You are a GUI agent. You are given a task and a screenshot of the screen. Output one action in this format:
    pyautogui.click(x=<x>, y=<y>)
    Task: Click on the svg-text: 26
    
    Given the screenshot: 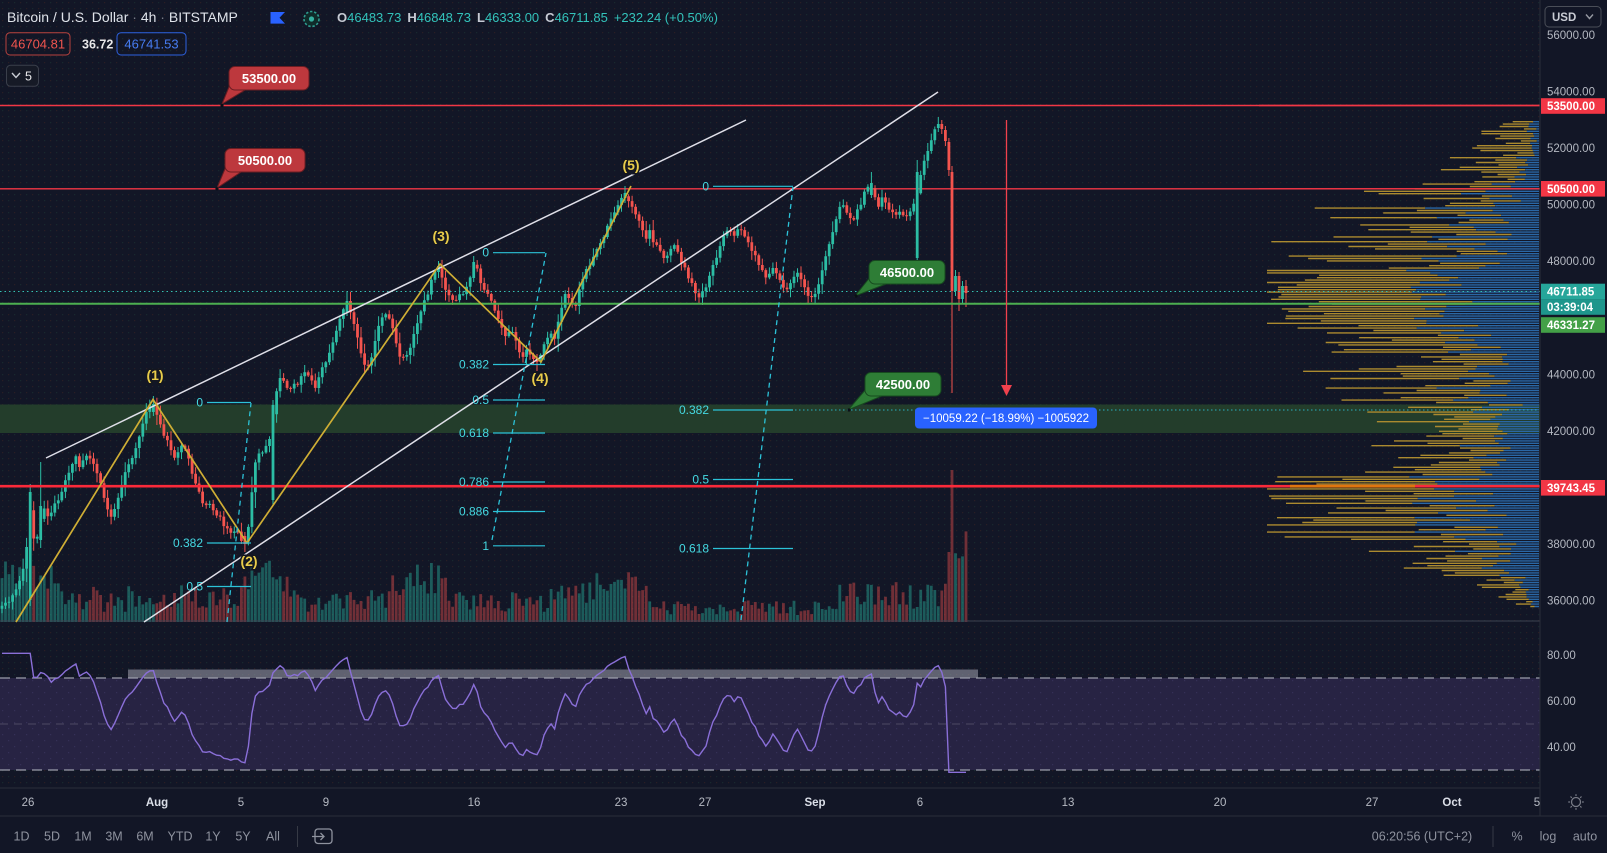 What is the action you would take?
    pyautogui.click(x=28, y=803)
    